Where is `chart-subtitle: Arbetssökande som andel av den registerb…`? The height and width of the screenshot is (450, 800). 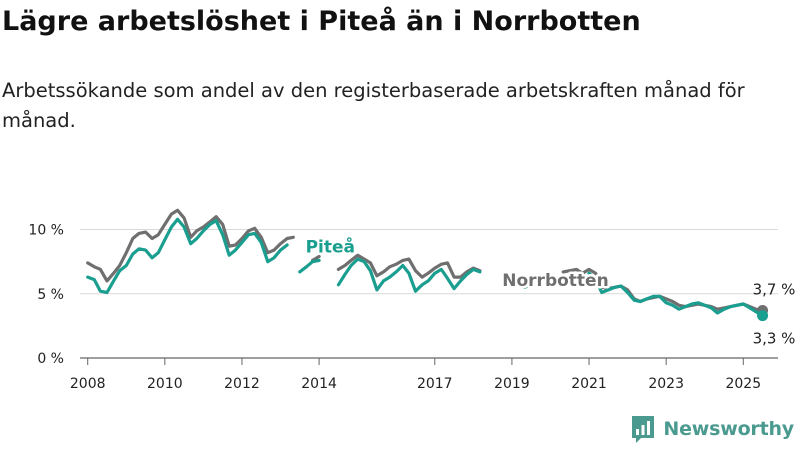 chart-subtitle: Arbetssökande som andel av den registerb… is located at coordinates (373, 105).